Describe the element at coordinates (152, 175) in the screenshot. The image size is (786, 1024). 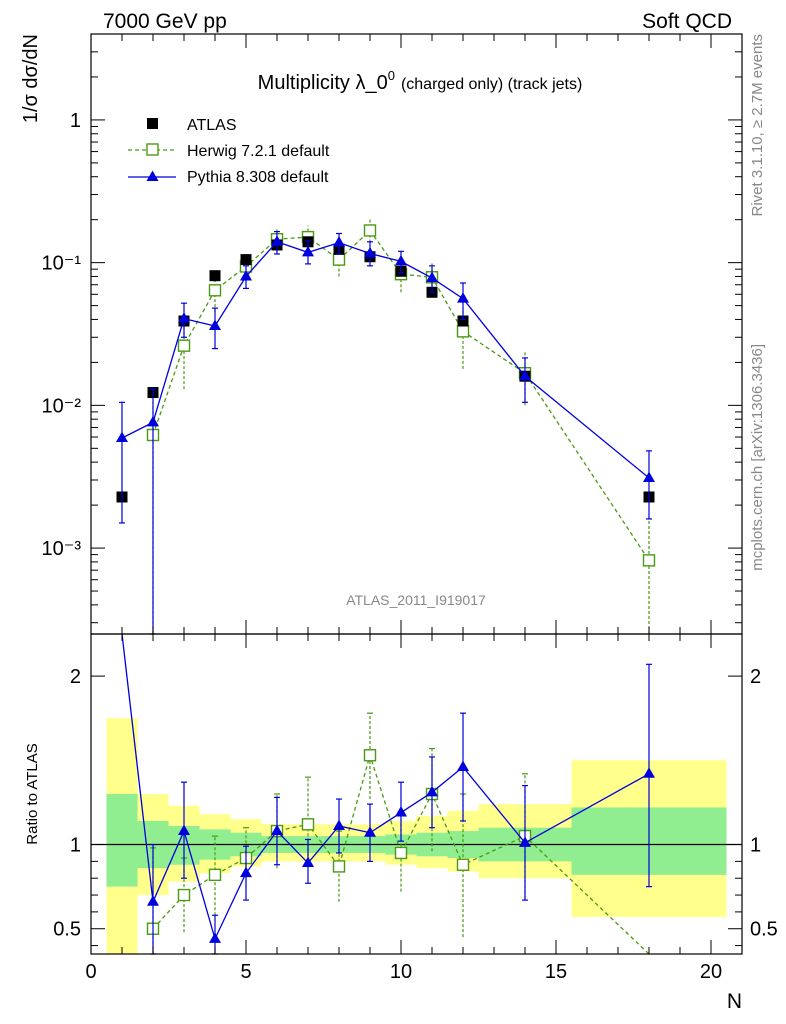
I see `legend-pythia-marker` at that location.